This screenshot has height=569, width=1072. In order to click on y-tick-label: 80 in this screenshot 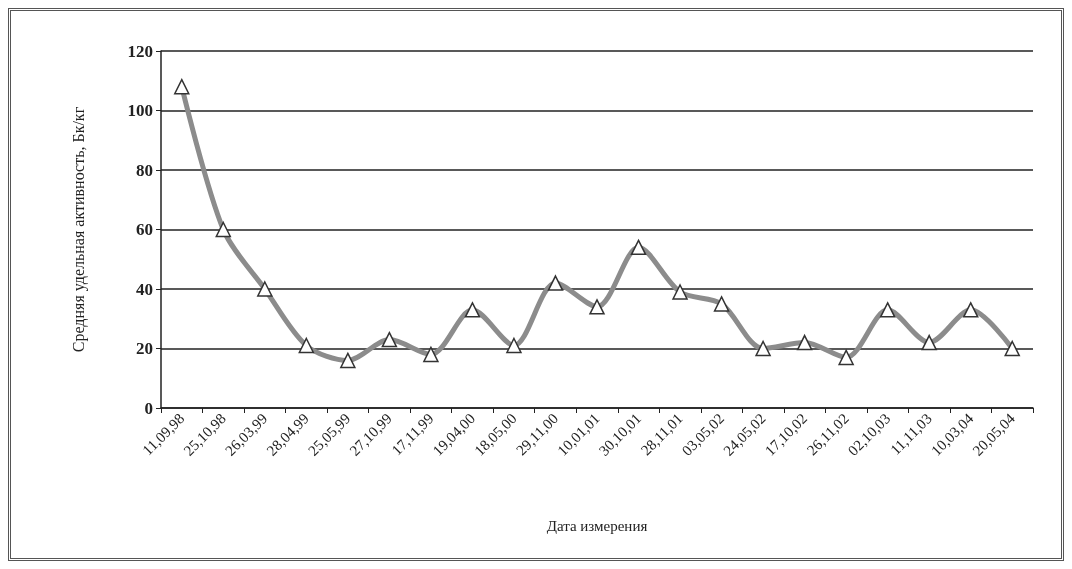, I will do `click(144, 170)`.